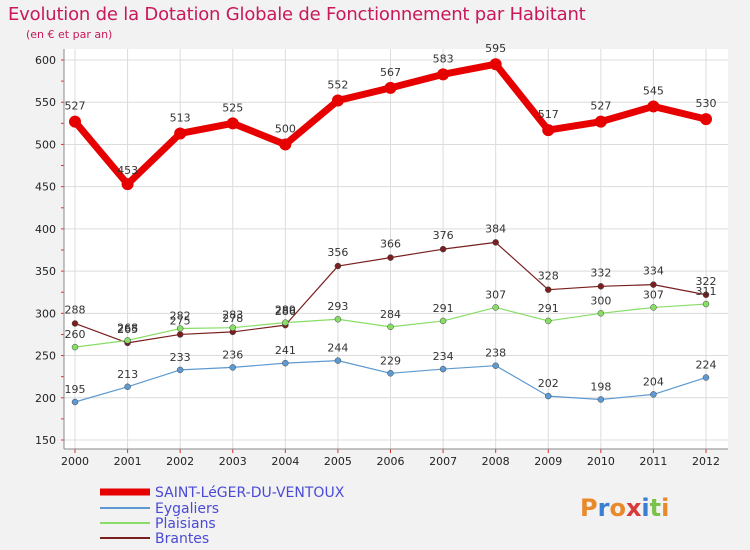 The height and width of the screenshot is (550, 750). What do you see at coordinates (180, 357) in the screenshot?
I see `data-label: 233` at bounding box center [180, 357].